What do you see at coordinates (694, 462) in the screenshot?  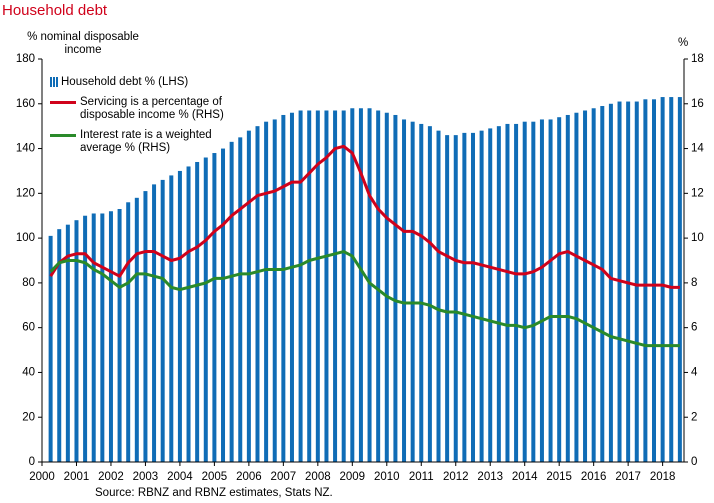 I see `y2-tick-label: 0` at bounding box center [694, 462].